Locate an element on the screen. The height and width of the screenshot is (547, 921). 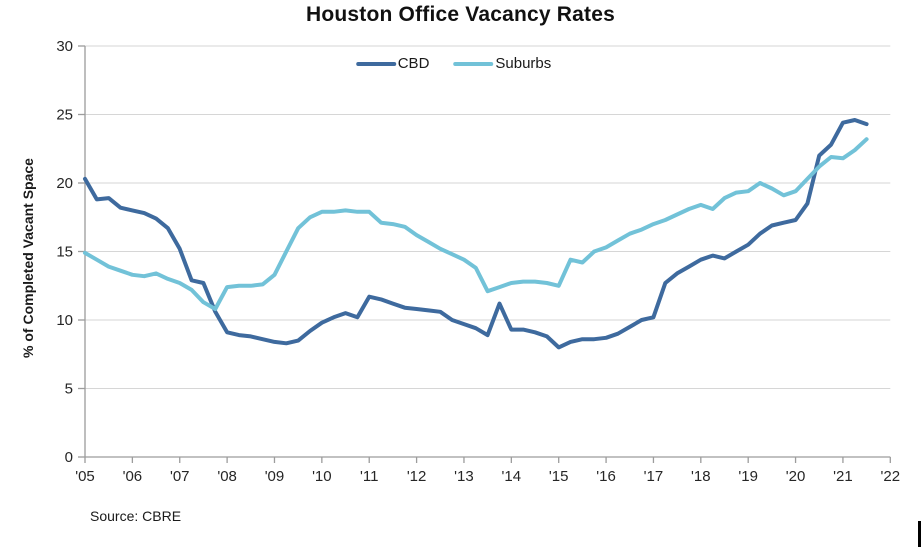
y-tick-label: 10 is located at coordinates (64, 320).